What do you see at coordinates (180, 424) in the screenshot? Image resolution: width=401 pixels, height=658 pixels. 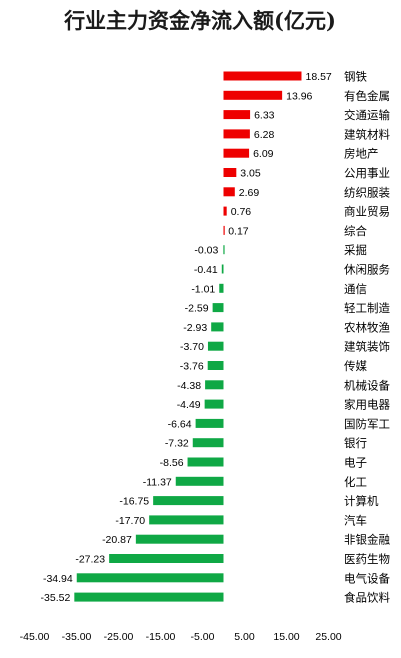 I see `value-label-19: -6.64` at bounding box center [180, 424].